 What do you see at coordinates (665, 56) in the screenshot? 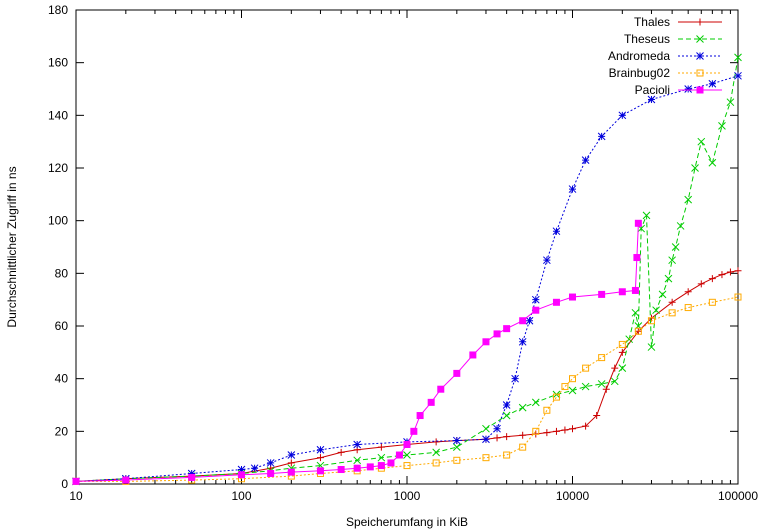
I see `legend: Thales Theseus Andromeda Brainbug02 Pacioli` at bounding box center [665, 56].